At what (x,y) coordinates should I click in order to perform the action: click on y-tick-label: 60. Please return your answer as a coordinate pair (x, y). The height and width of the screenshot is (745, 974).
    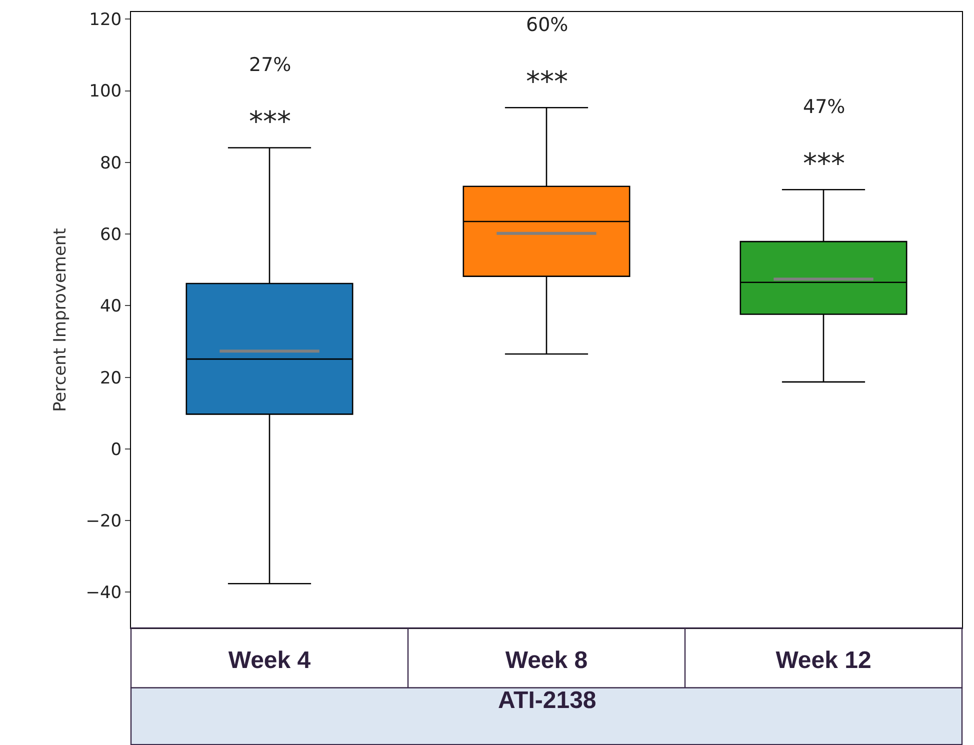
    Looking at the image, I should click on (111, 235).